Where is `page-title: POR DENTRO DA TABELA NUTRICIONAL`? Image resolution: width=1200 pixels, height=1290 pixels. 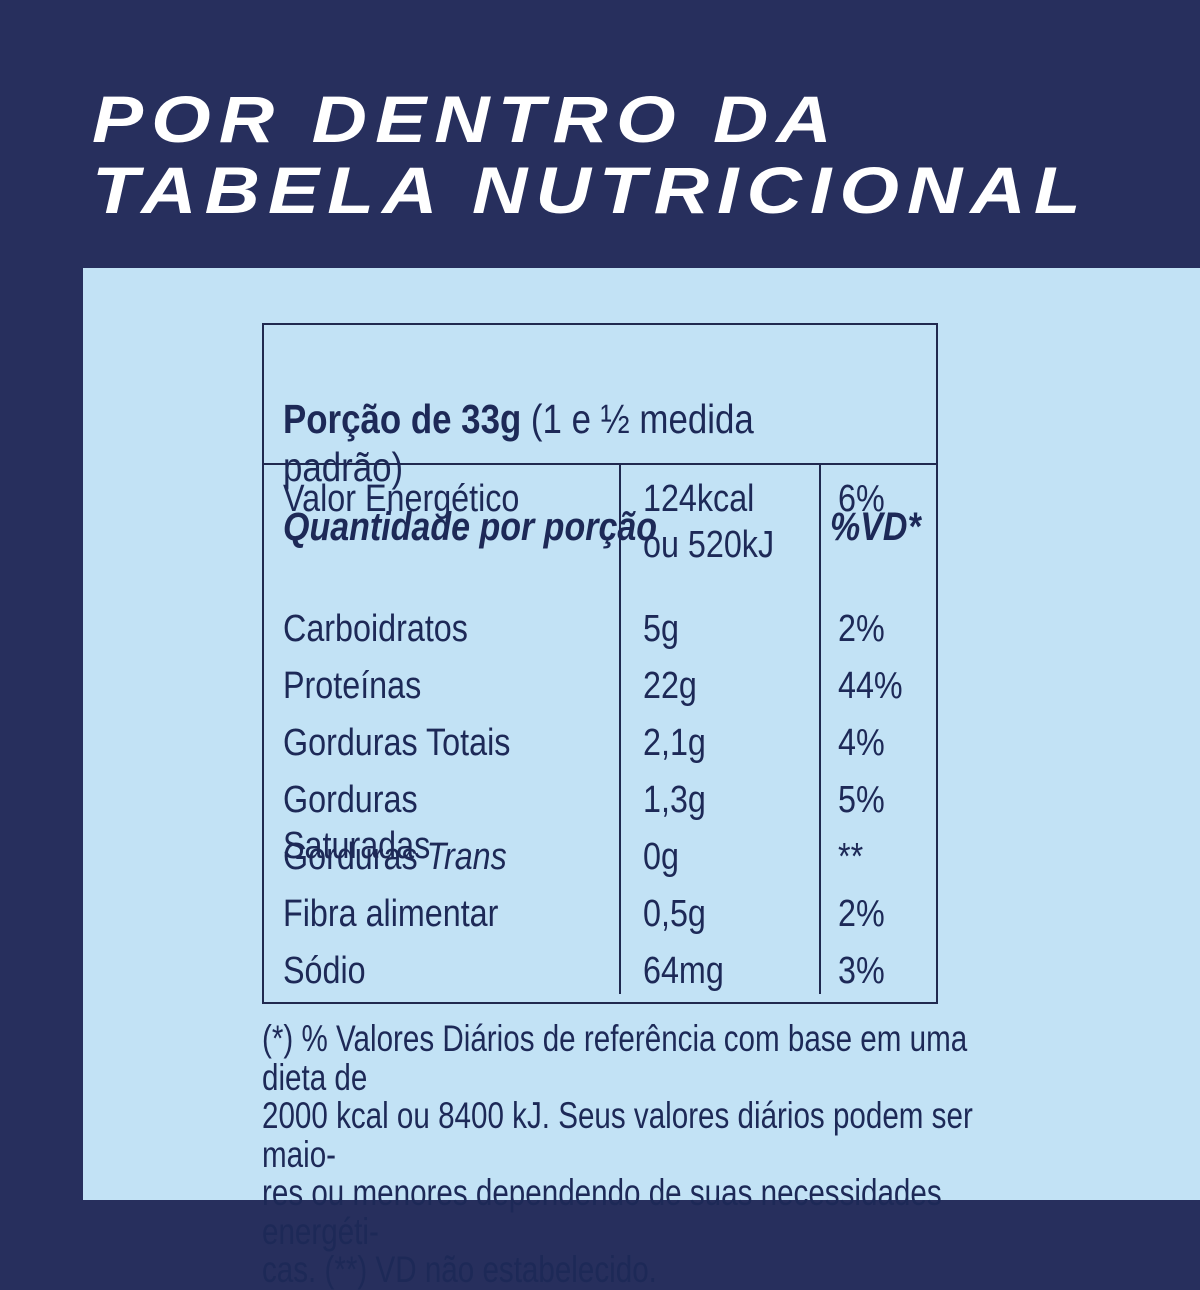 page-title: POR DENTRO DA TABELA NUTRICIONAL is located at coordinates (590, 155).